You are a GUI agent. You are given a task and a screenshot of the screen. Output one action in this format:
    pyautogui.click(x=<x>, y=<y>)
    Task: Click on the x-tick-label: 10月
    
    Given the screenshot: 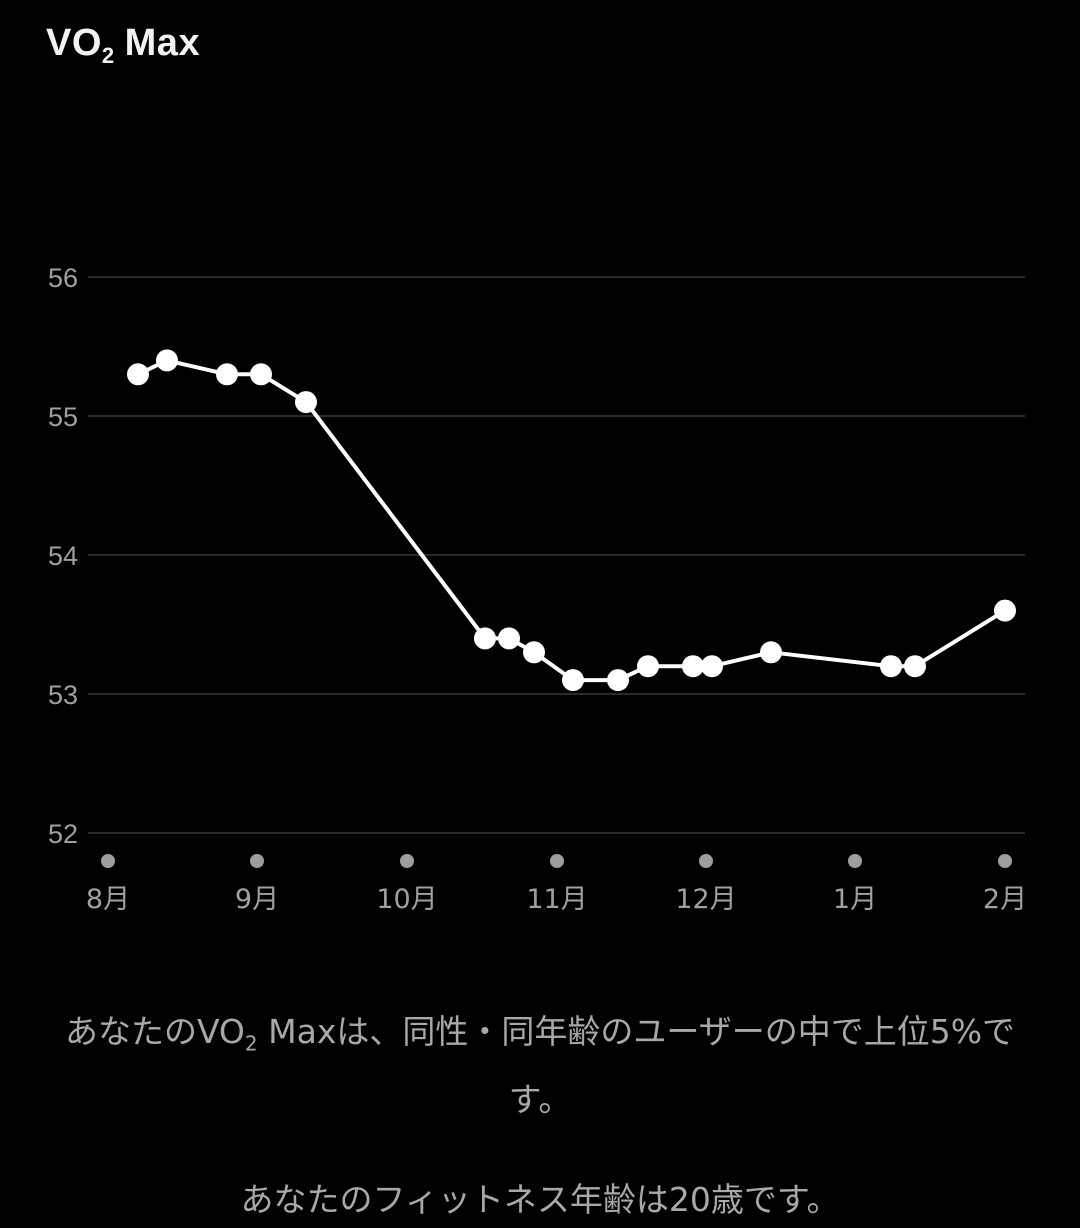 What is the action you would take?
    pyautogui.click(x=406, y=899)
    